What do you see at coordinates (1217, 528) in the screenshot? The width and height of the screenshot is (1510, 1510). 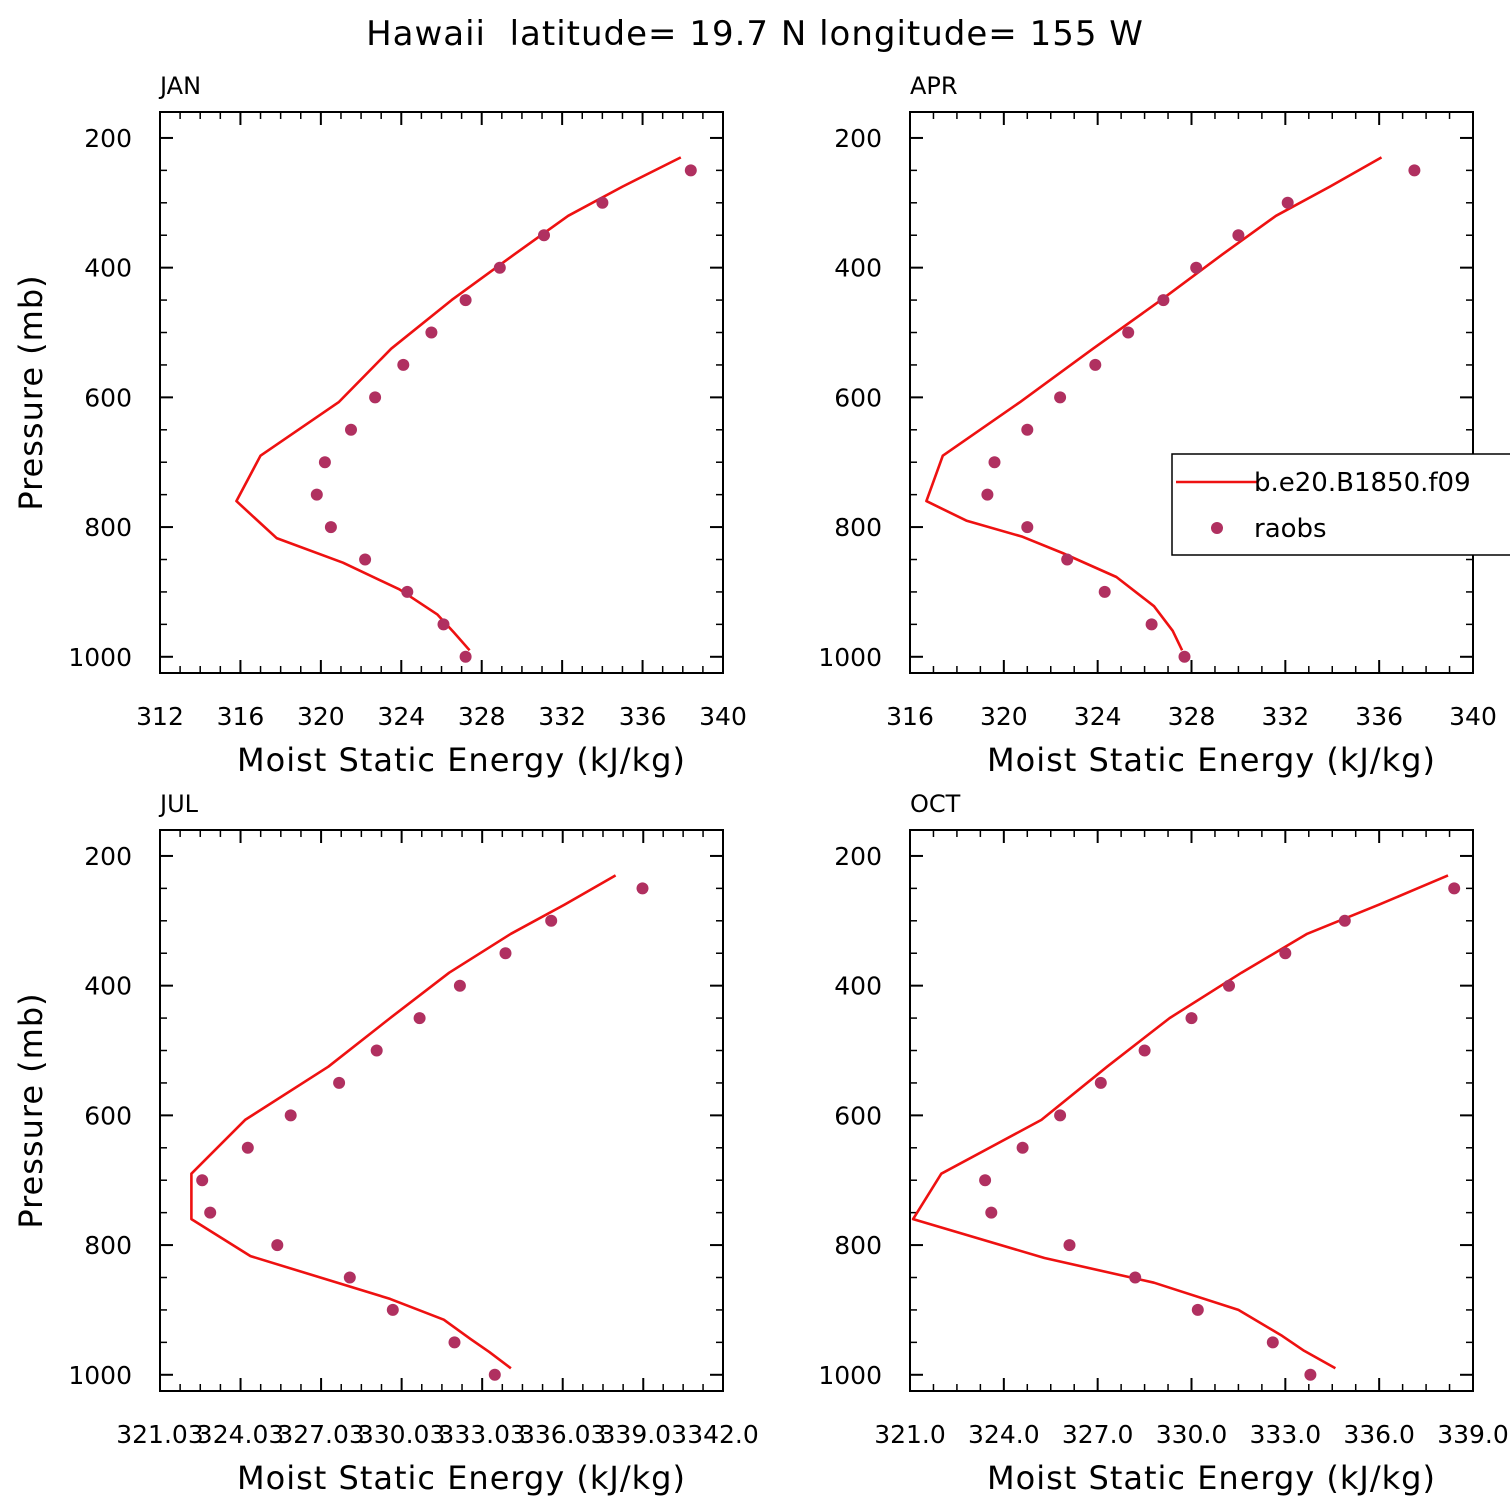 I see `legend-marker-swatch` at bounding box center [1217, 528].